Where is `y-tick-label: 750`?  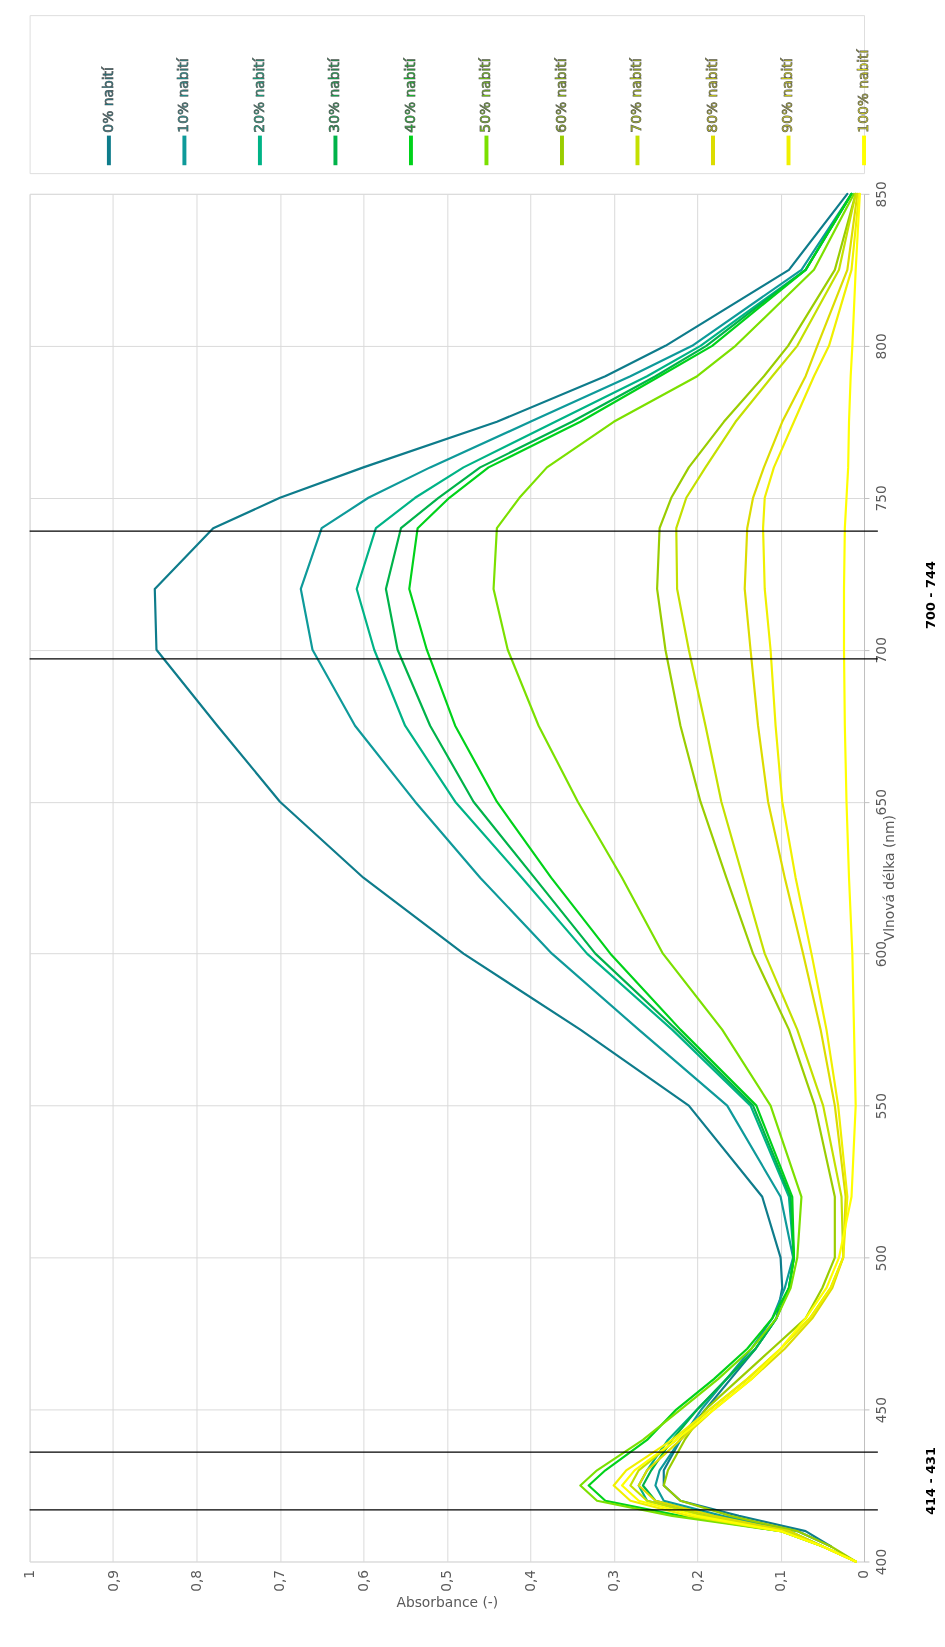 y-tick-label: 750 is located at coordinates (881, 498).